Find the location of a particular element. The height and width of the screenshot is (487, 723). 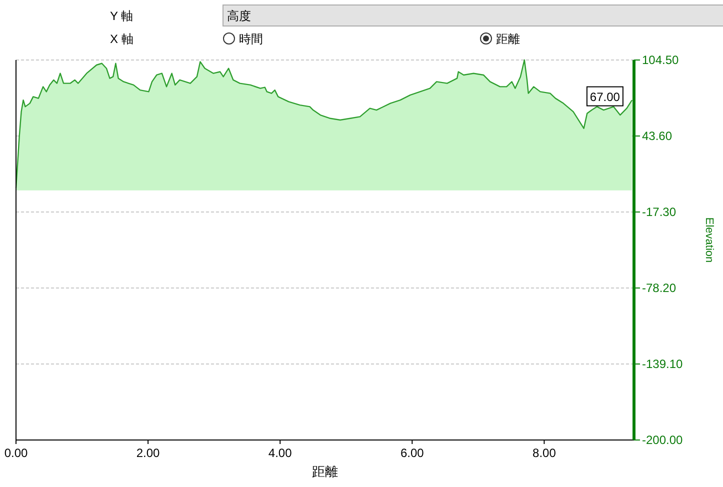

x-tick-label: 6.00 is located at coordinates (412, 453).